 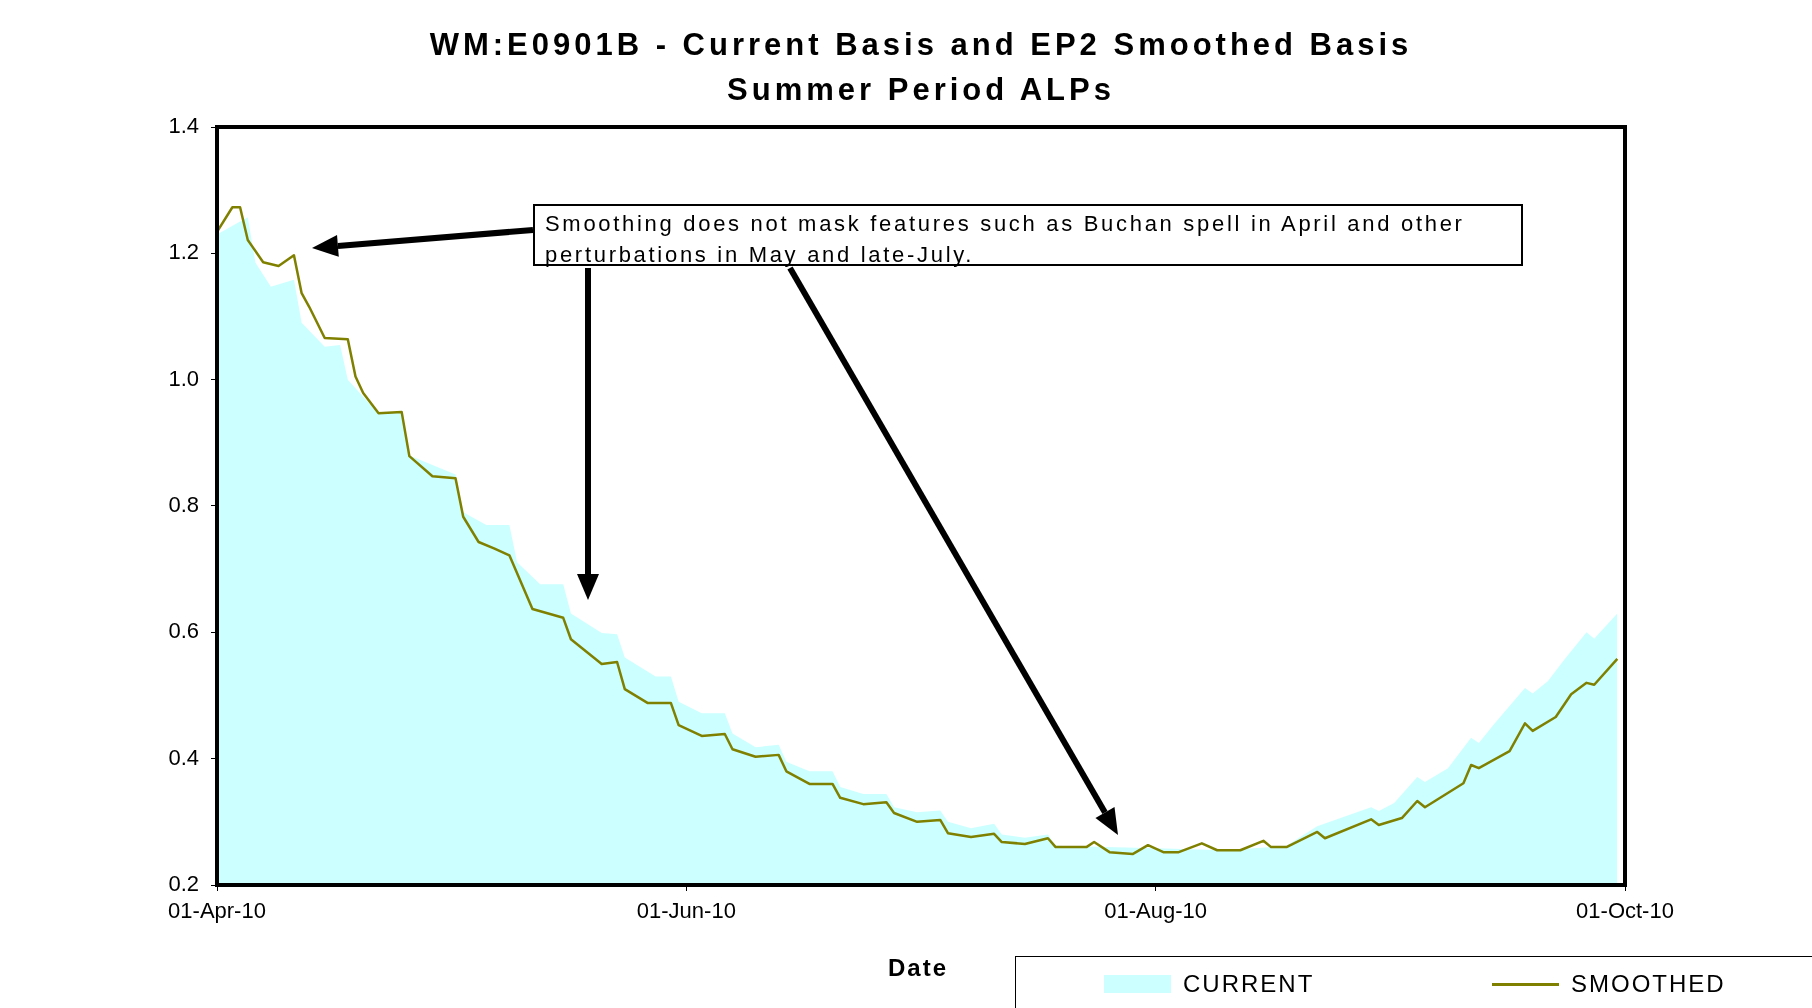 What do you see at coordinates (1156, 911) in the screenshot?
I see `x-tick-label: 01-Aug-10` at bounding box center [1156, 911].